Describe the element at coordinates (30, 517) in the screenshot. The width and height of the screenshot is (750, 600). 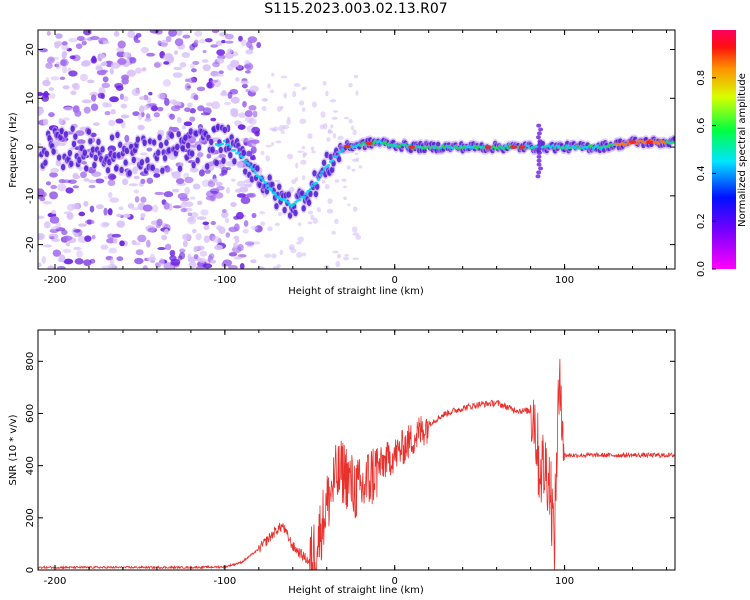
I see `snr-y-tick-label: 200` at that location.